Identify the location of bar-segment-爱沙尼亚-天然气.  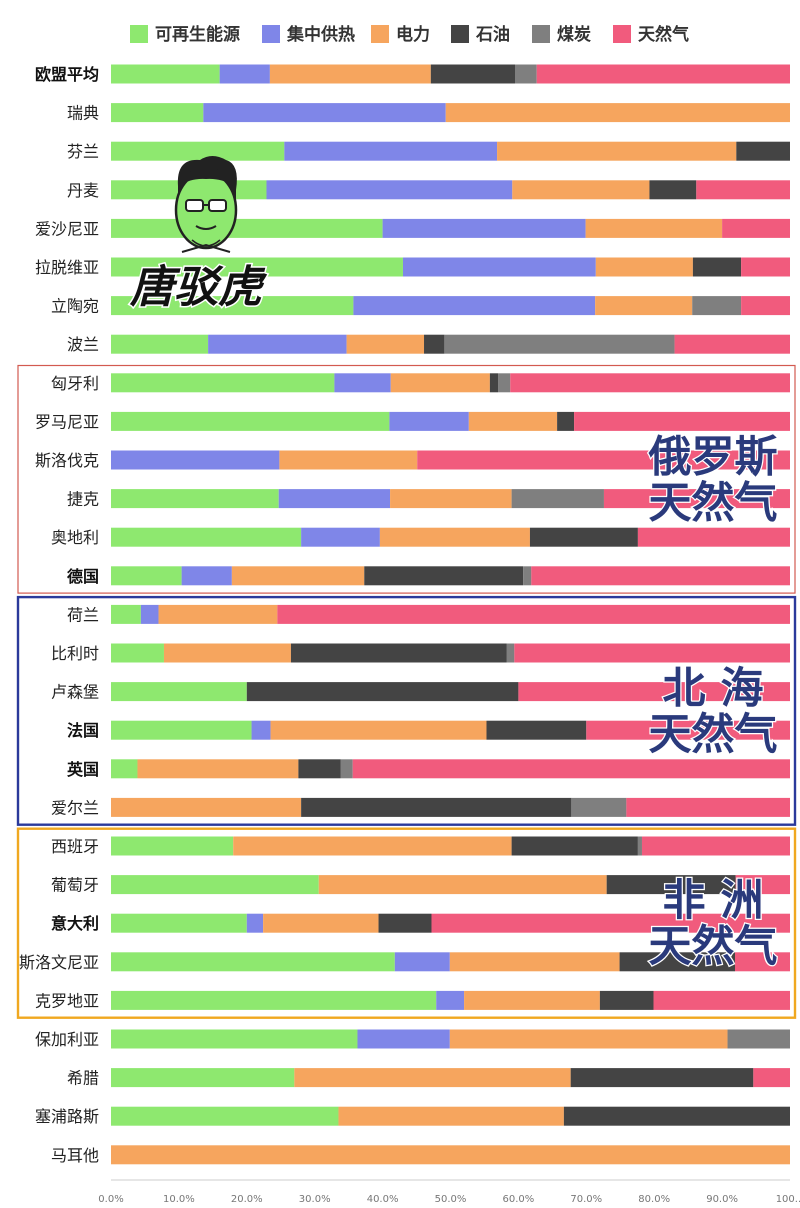
(756, 228).